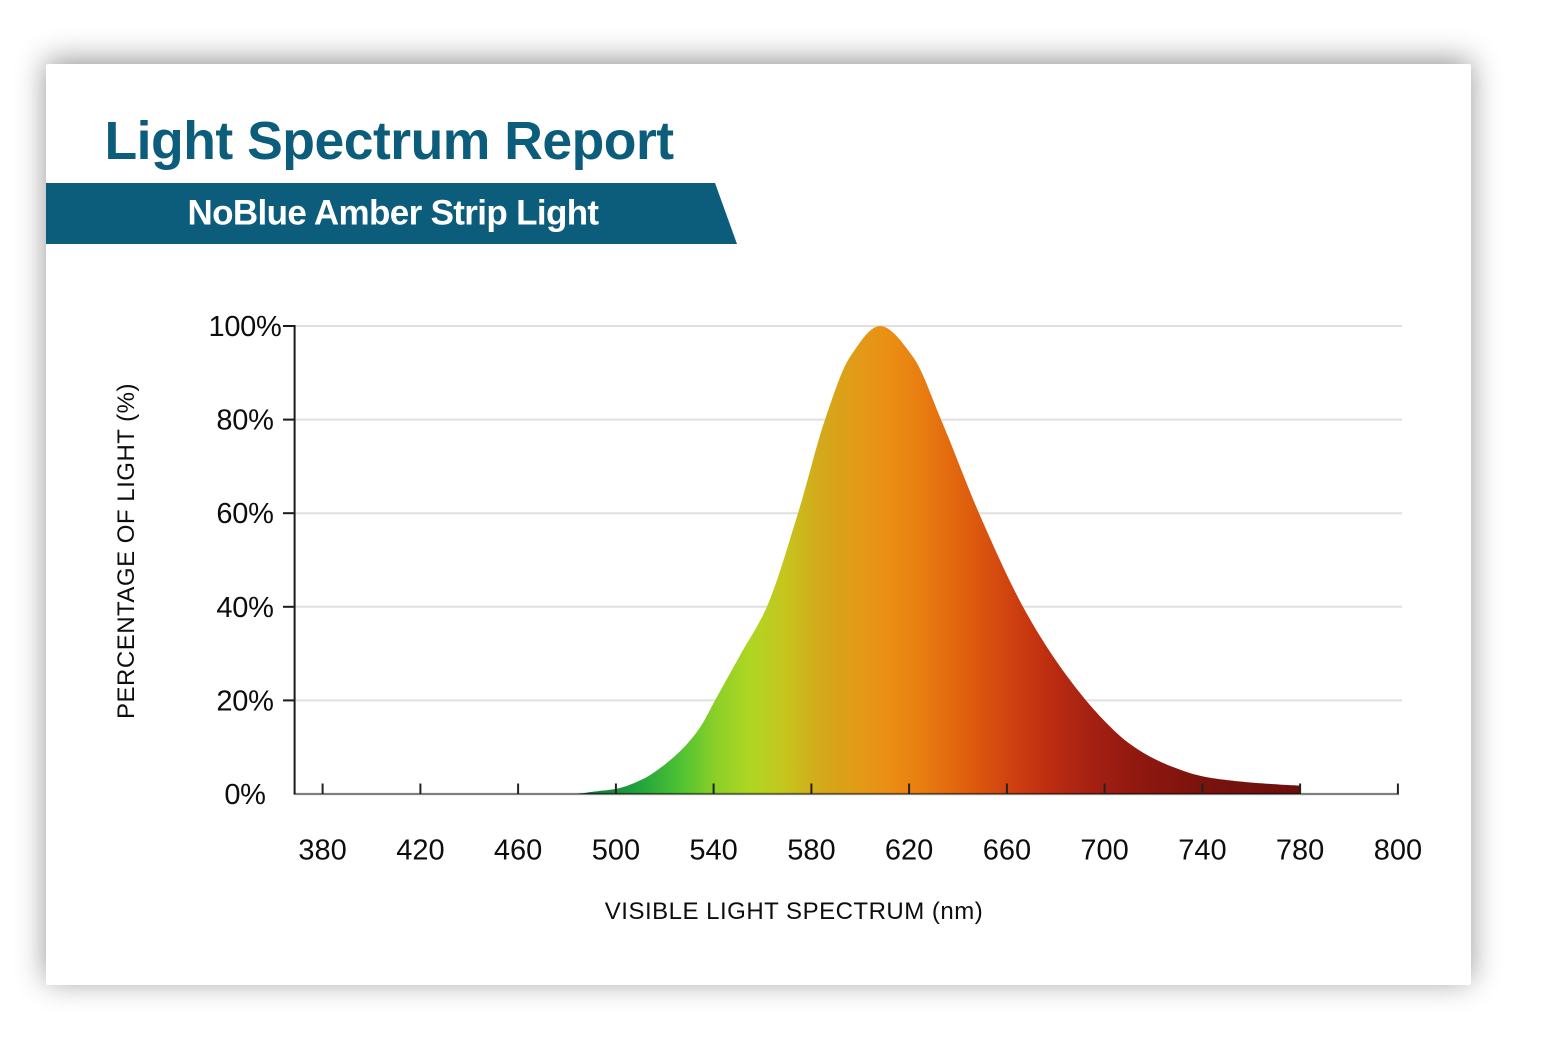  What do you see at coordinates (244, 795) in the screenshot?
I see `svg-text: 0%` at bounding box center [244, 795].